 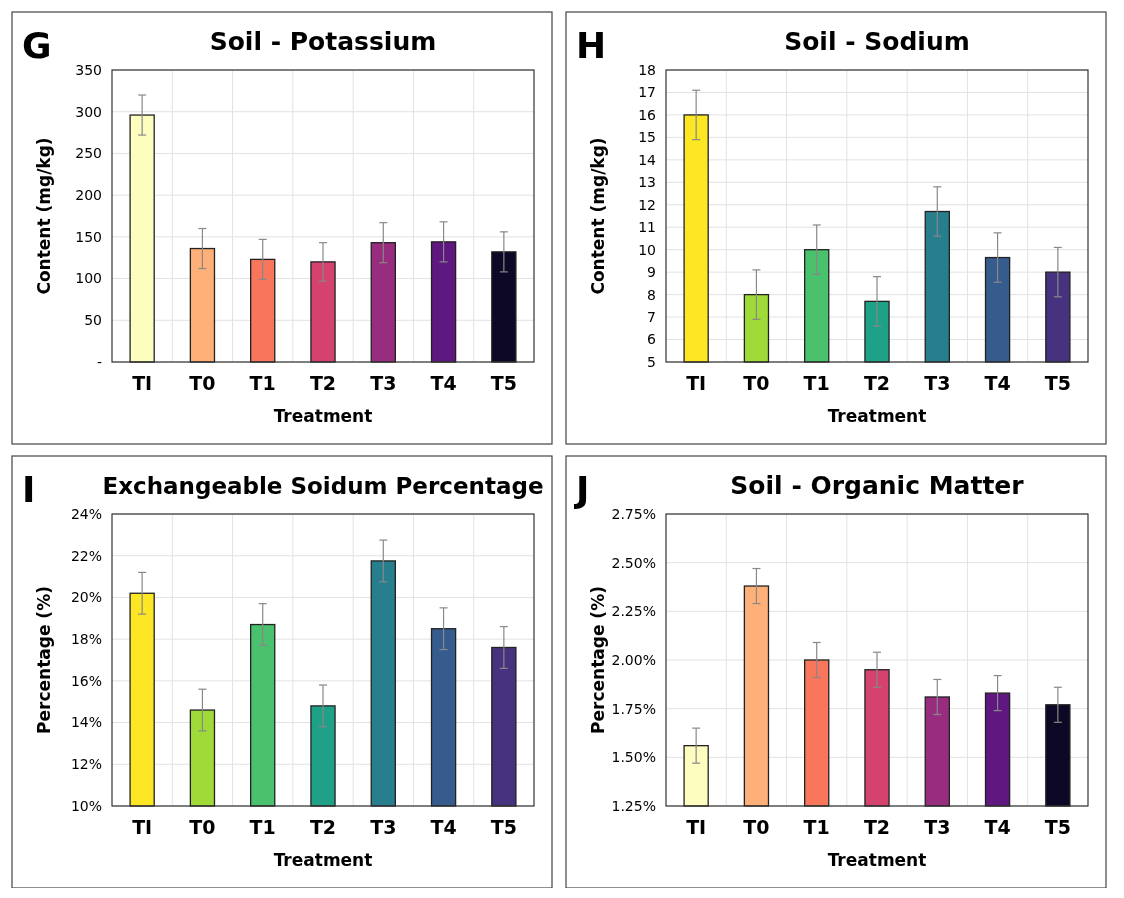 What do you see at coordinates (651, 361) in the screenshot?
I see `y-tick-label: 5` at bounding box center [651, 361].